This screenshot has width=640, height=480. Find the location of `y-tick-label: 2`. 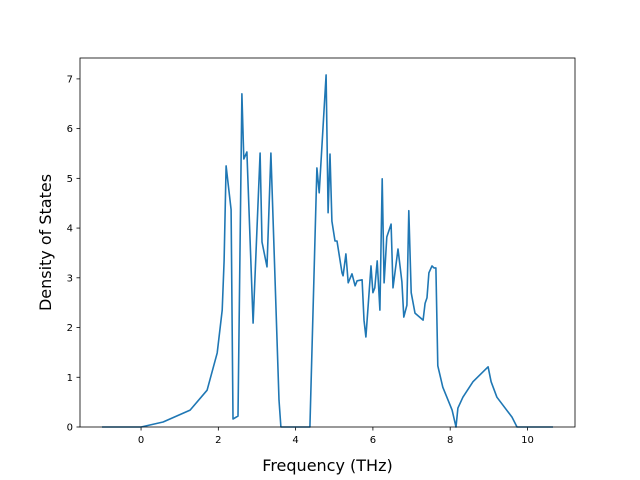

y-tick-label: 2 is located at coordinates (70, 328).